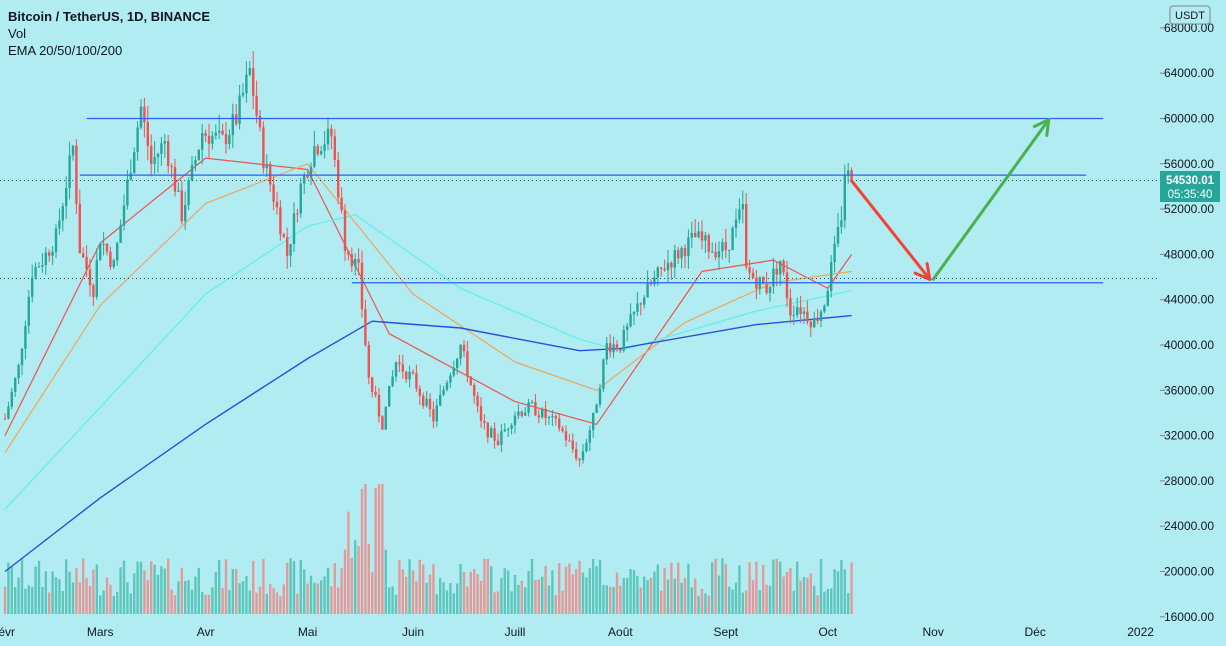  Describe the element at coordinates (109, 16) in the screenshot. I see `symbol-title: Bitcoin / TetherUS, 1D, BINANCE` at that location.